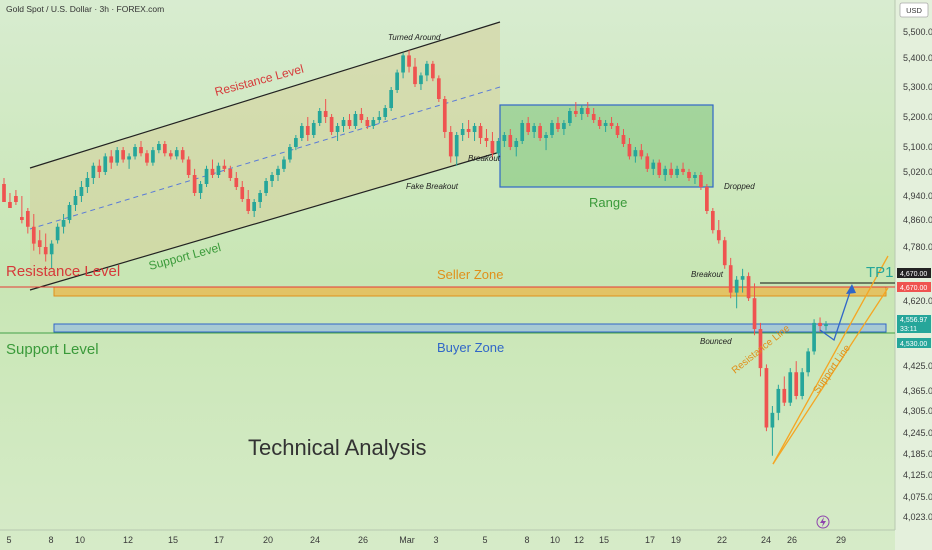  Describe the element at coordinates (650, 540) in the screenshot. I see `time-tick-label: 17` at that location.